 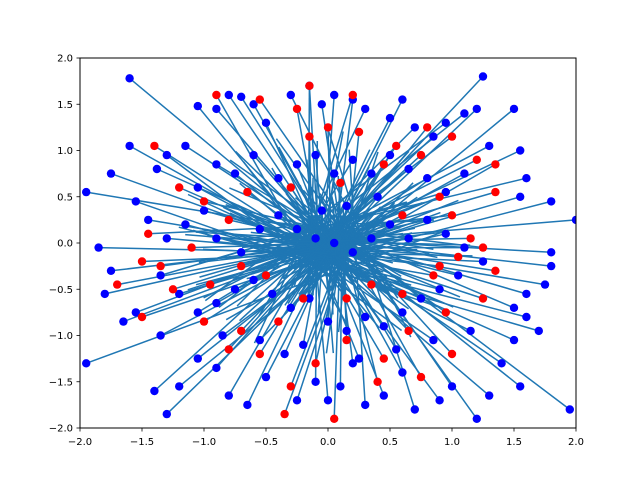 What do you see at coordinates (266, 442) in the screenshot?
I see `x-tick-label: −0.5` at bounding box center [266, 442].